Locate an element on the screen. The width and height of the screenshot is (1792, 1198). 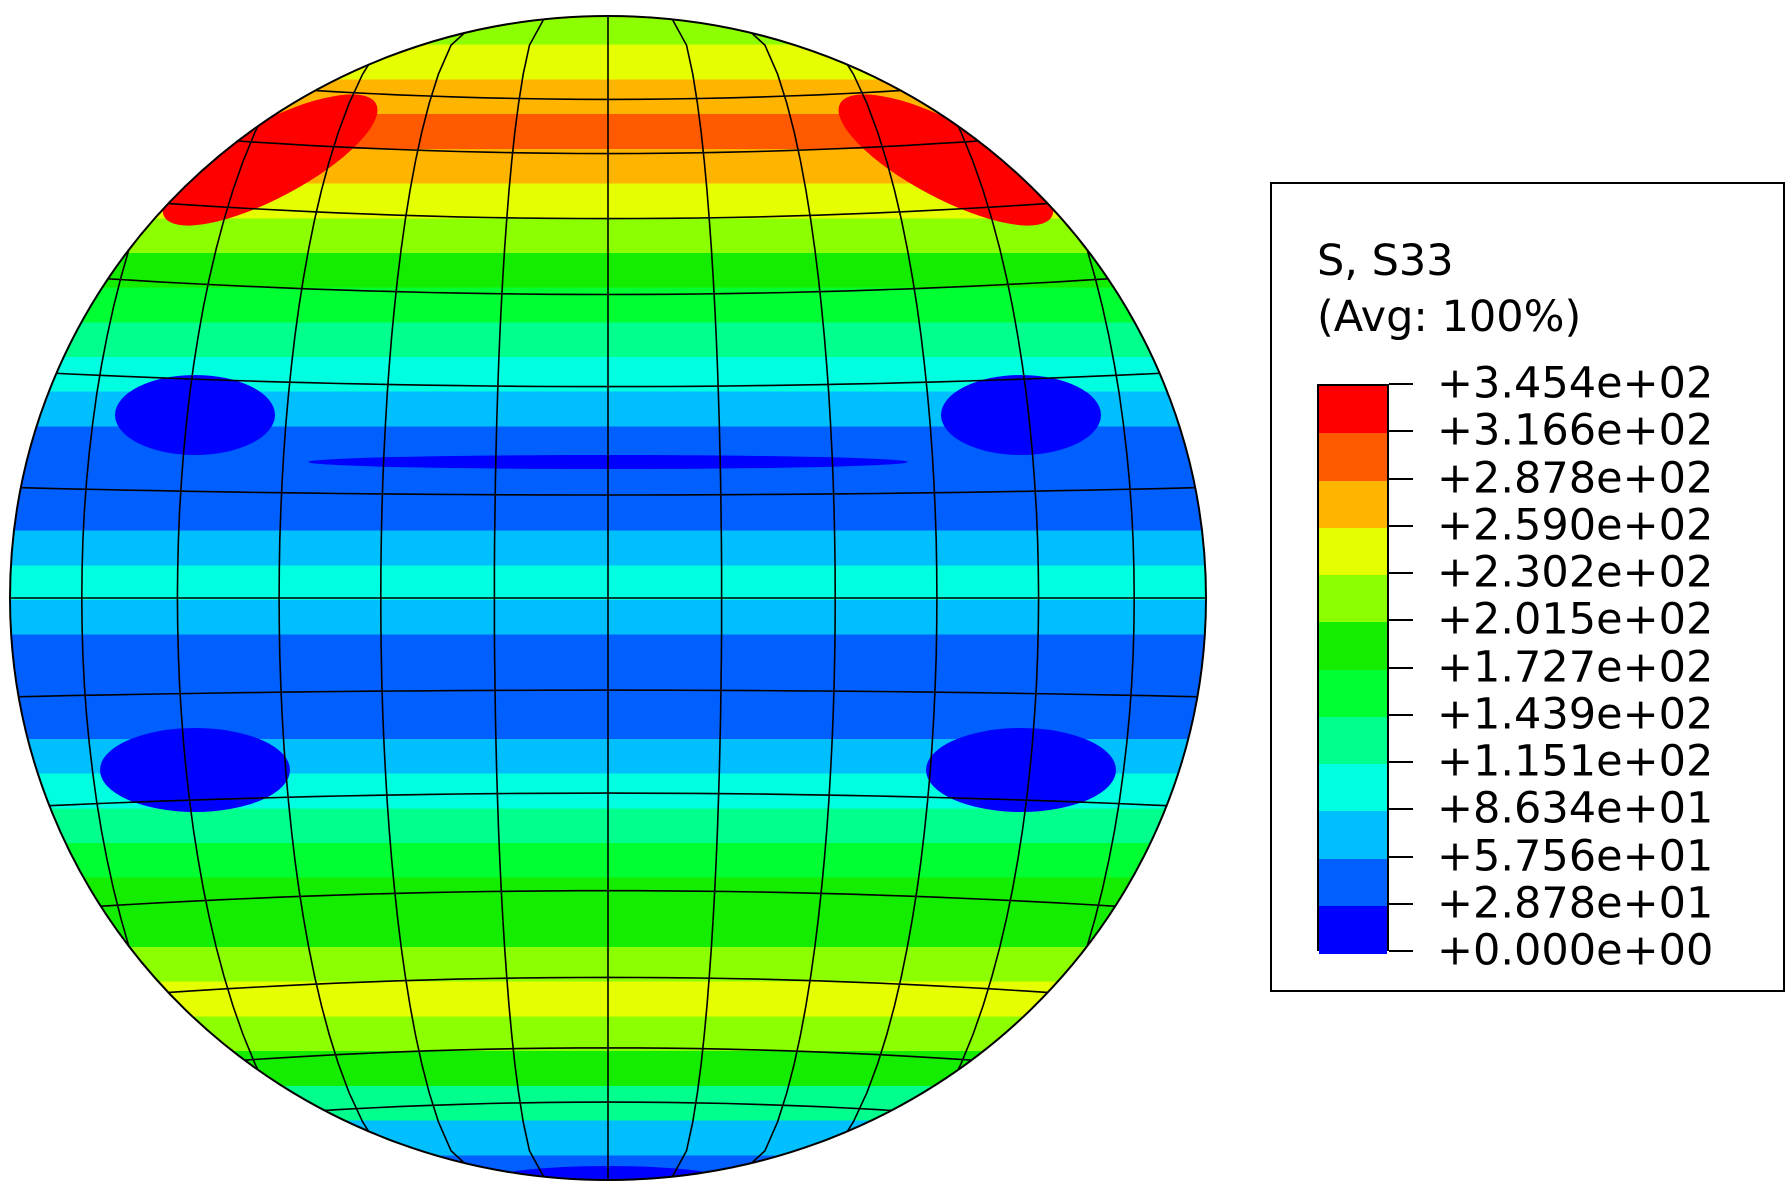
legend-tick-label: +2.015e+02 is located at coordinates (1575, 619).